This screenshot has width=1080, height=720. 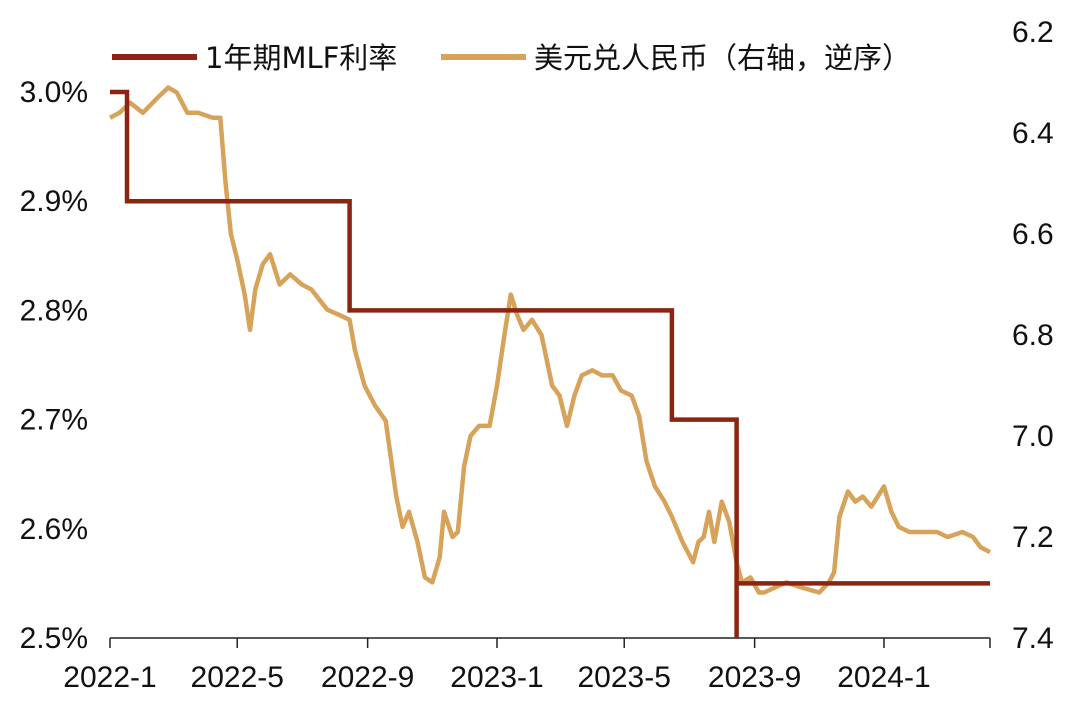 I want to click on y-right-tick-label: 7.2, so click(x=1033, y=537).